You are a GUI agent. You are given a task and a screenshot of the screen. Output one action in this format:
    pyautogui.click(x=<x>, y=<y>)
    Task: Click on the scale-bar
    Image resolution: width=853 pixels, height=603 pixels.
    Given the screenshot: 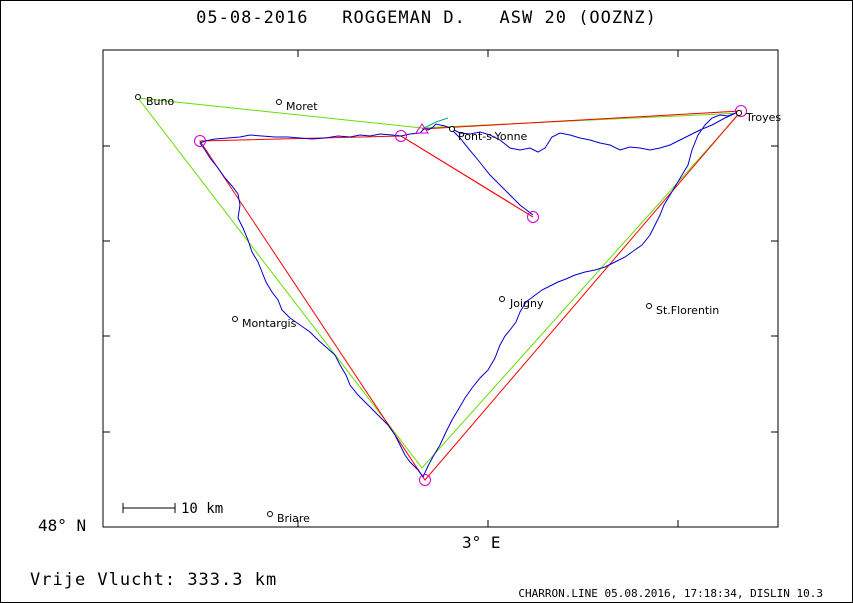 What is the action you would take?
    pyautogui.click(x=149, y=508)
    